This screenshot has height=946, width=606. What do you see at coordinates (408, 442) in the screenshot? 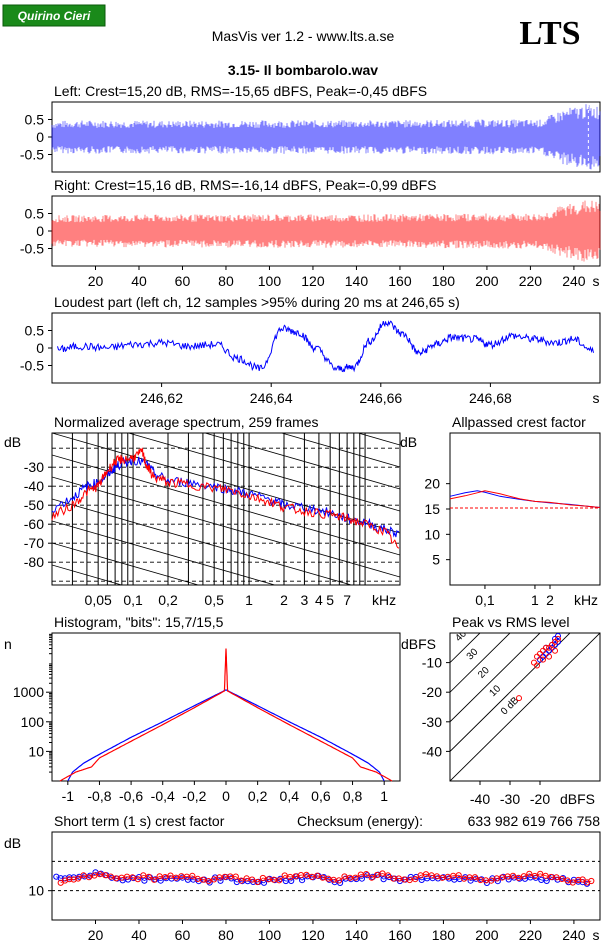
I see `allpassed-ylabel: dB` at bounding box center [408, 442].